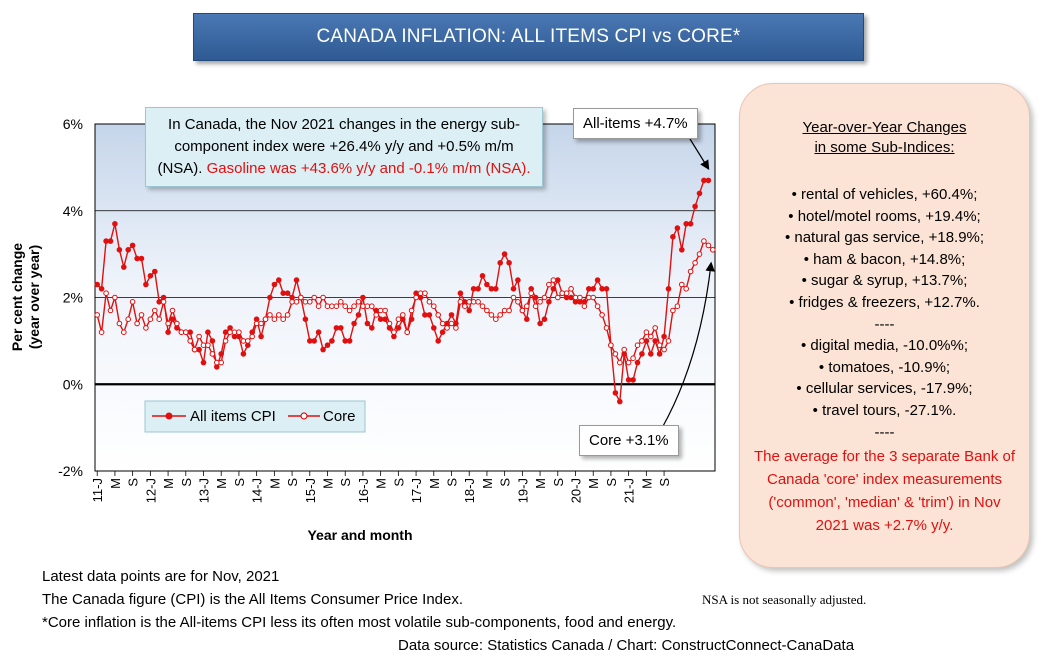 The height and width of the screenshot is (669, 1051). I want to click on all-items-callout: All-items +4.7%, so click(635, 123).